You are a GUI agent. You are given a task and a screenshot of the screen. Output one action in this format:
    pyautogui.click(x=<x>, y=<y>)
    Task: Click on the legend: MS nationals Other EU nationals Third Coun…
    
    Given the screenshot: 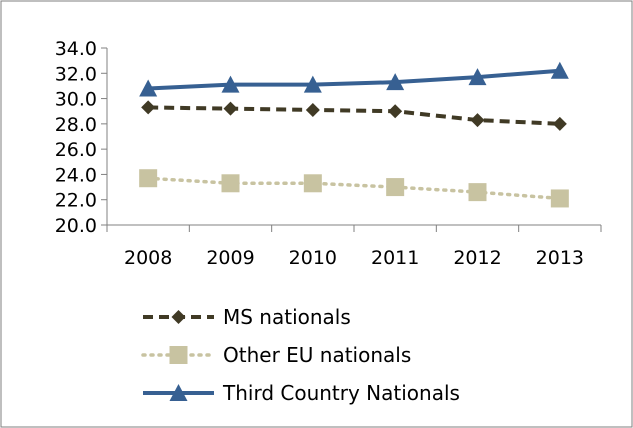 What is the action you would take?
    pyautogui.click(x=300, y=355)
    